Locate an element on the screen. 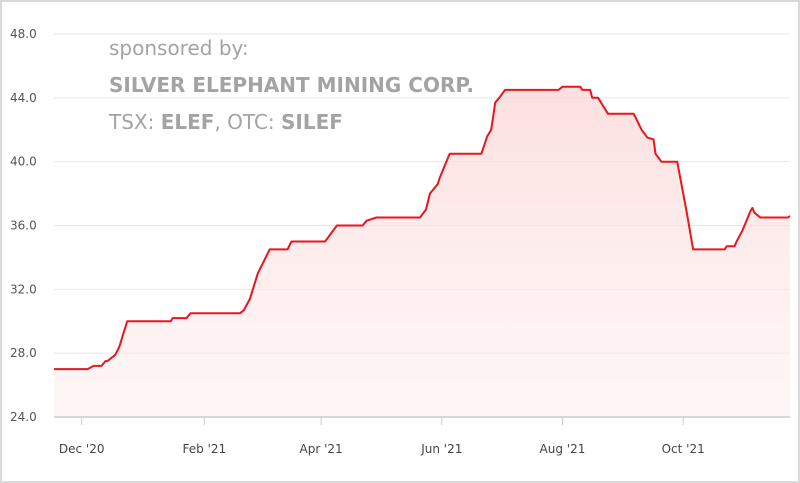 The height and width of the screenshot is (483, 800). x-tick-label: Feb '21 is located at coordinates (205, 449).